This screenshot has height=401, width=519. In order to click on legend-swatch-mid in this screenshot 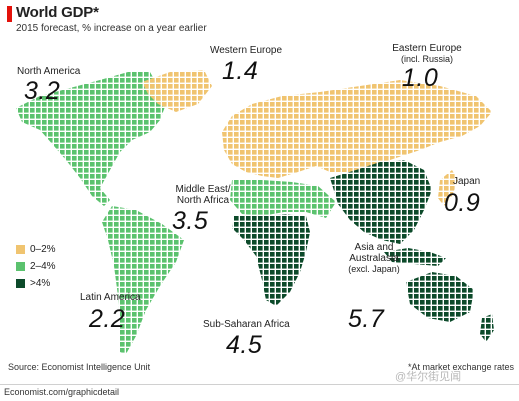, I will do `click(20, 266)`.